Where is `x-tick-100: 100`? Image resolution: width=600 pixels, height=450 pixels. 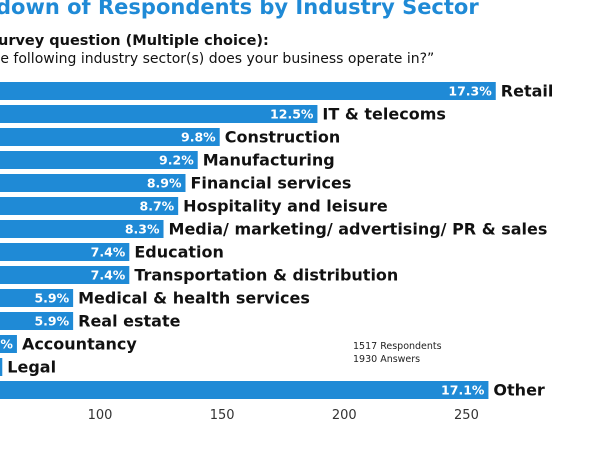
x-tick-100: 100 is located at coordinates (100, 415).